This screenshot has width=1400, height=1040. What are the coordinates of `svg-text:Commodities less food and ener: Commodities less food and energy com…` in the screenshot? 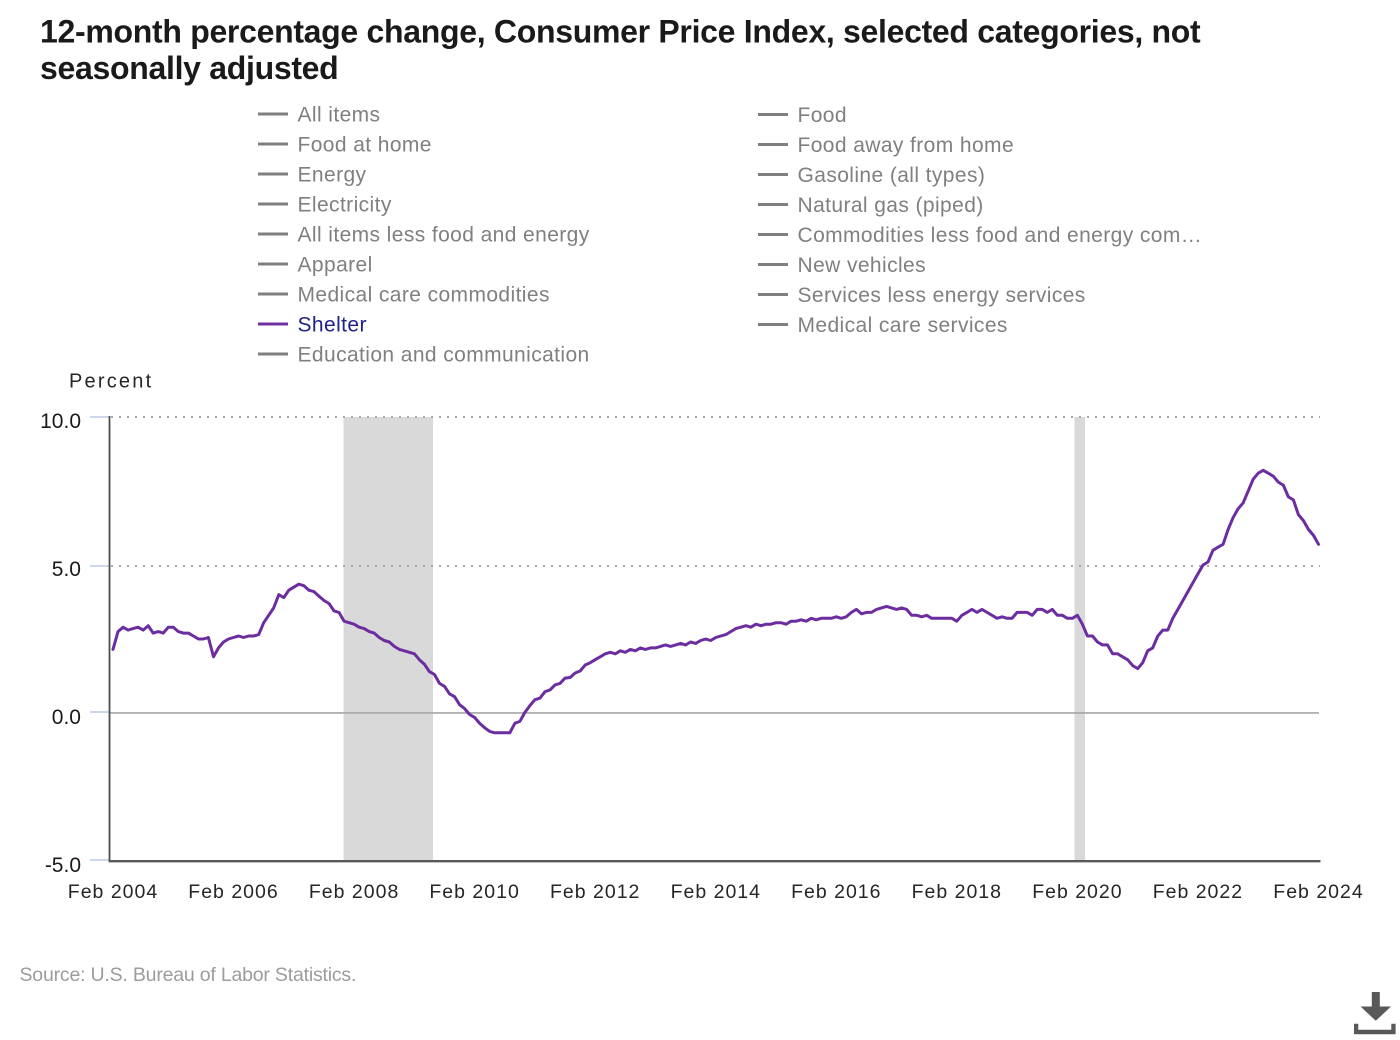 It's located at (1000, 235).